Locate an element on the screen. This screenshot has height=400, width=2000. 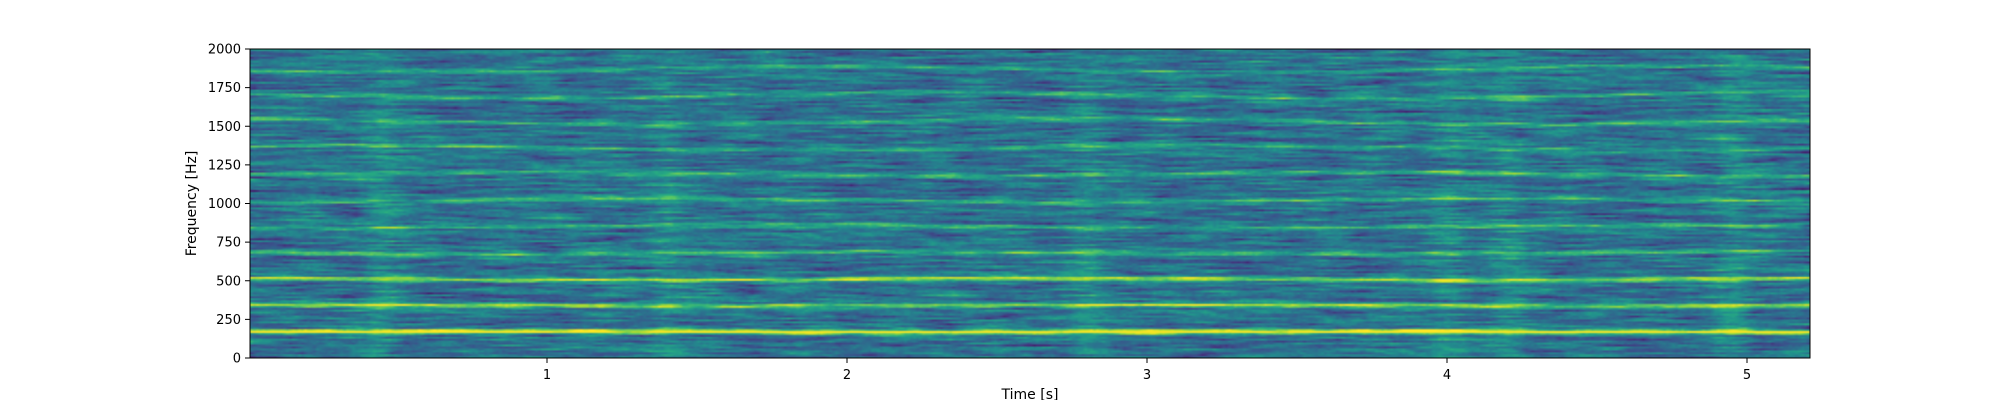
x-tick-label: 3 is located at coordinates (1147, 375).